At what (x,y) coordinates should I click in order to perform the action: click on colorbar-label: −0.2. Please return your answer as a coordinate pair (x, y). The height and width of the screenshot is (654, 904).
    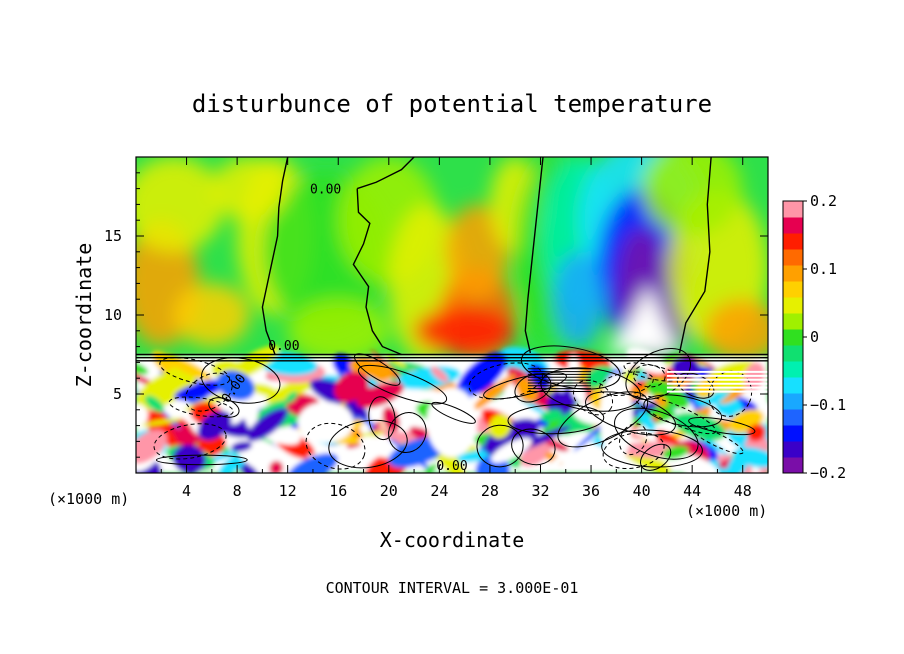
    Looking at the image, I should click on (828, 473).